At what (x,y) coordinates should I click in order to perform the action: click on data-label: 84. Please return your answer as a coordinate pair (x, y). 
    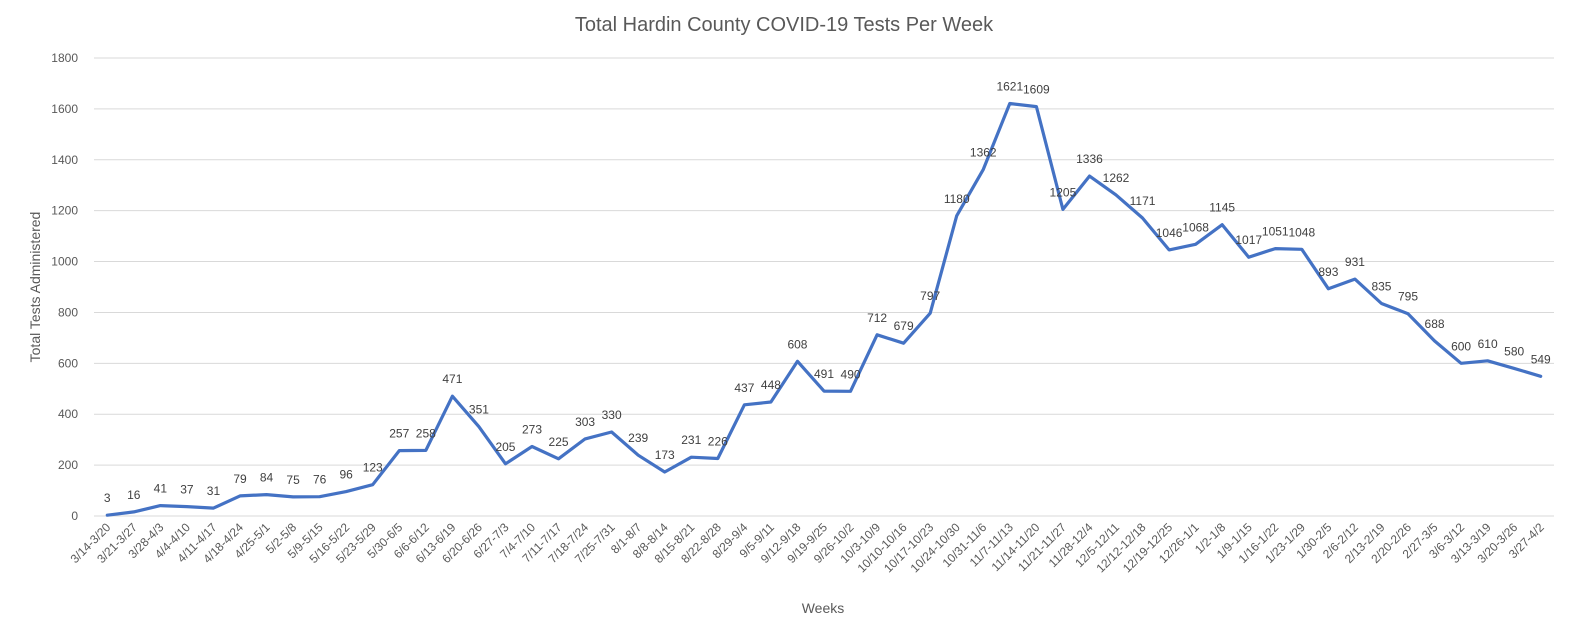
    Looking at the image, I should click on (267, 478).